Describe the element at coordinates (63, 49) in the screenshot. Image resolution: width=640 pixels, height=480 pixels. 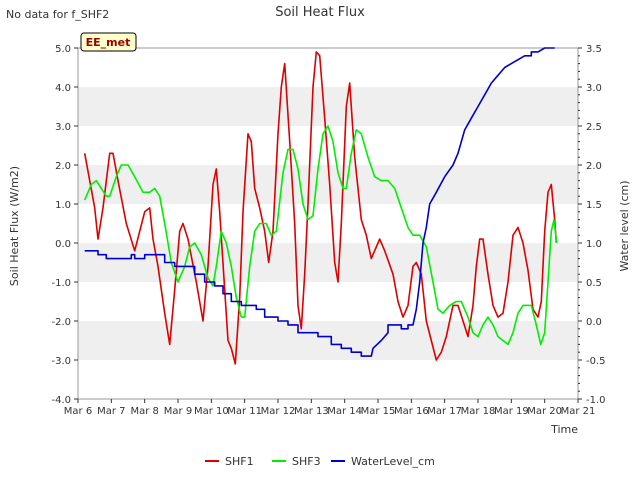
I see `left-y-tick-label: 5.0` at that location.